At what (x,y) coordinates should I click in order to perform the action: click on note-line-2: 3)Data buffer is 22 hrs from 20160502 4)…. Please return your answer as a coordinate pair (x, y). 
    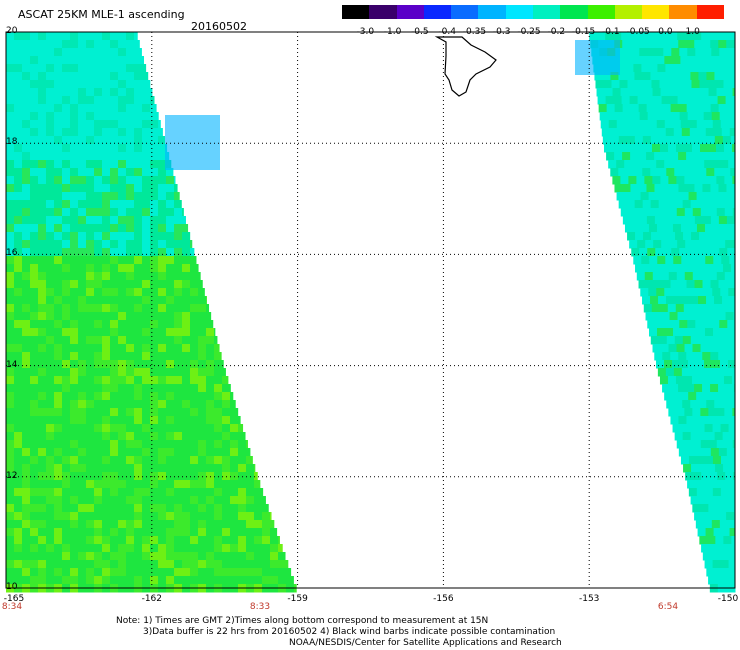
    Looking at the image, I should click on (349, 632).